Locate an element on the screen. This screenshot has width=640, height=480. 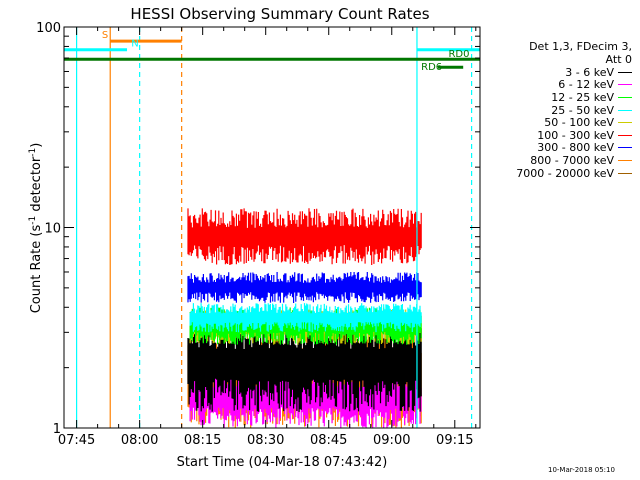
x-tick-label-1: 08:00 is located at coordinates (139, 440).